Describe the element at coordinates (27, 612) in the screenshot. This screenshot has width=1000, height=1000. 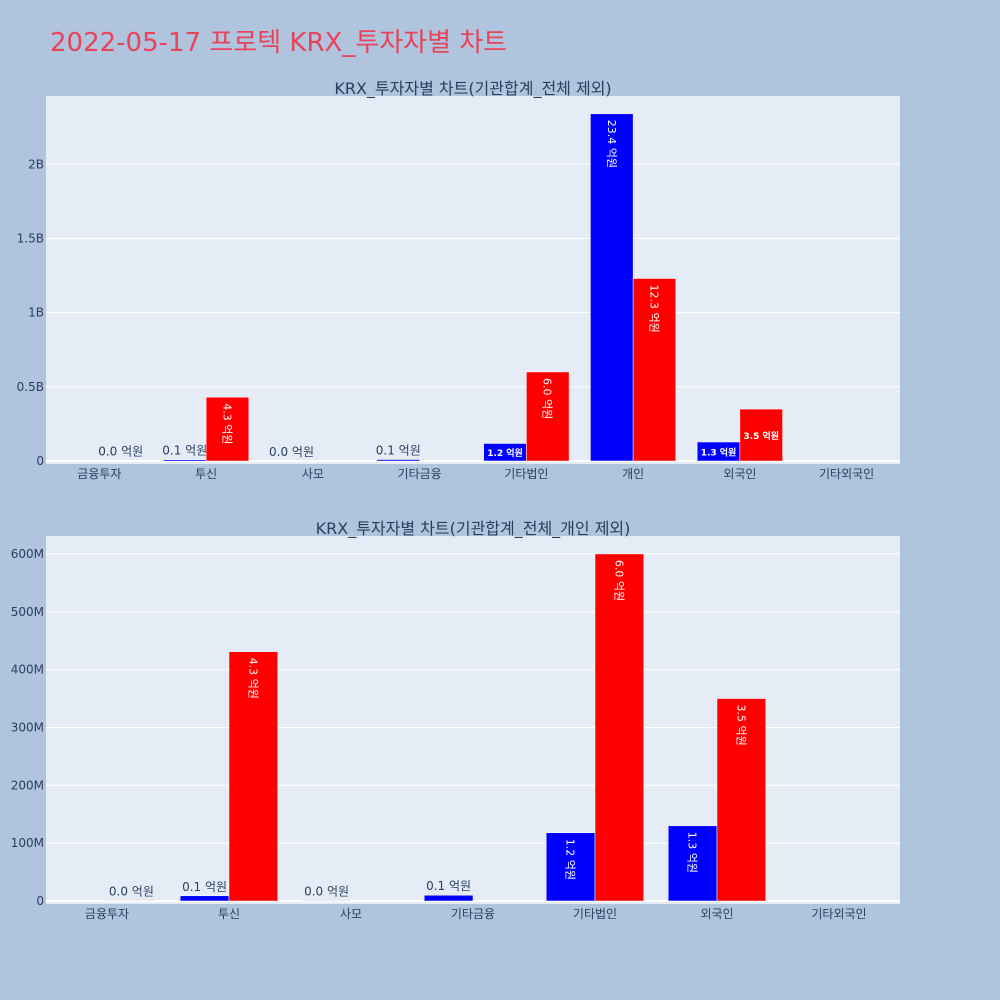
I see `y-tick-label: 500M` at that location.